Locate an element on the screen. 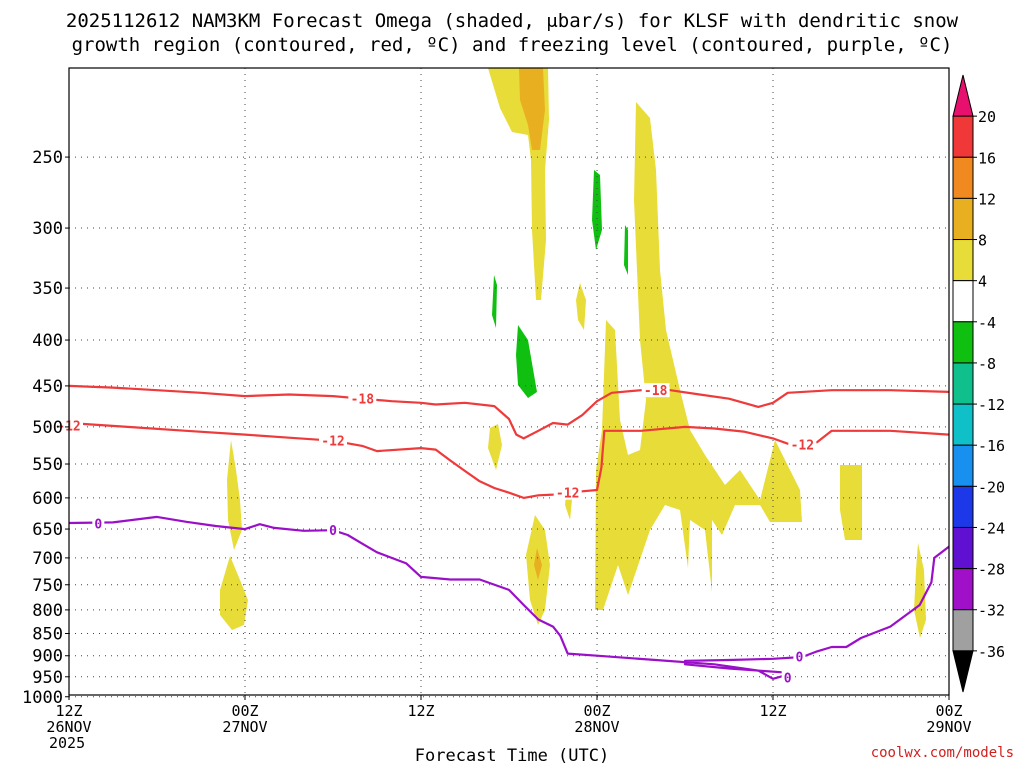  y-tick-label: 500 is located at coordinates (47, 428).